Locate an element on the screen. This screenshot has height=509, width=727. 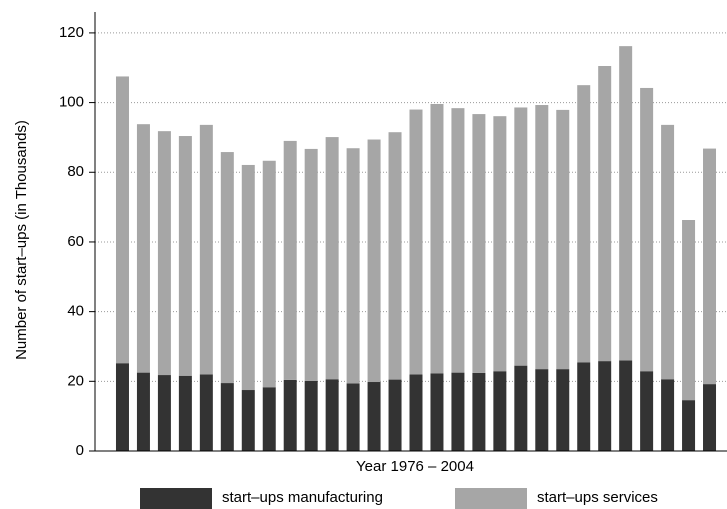
y-tick-label: 20 is located at coordinates (75, 380).